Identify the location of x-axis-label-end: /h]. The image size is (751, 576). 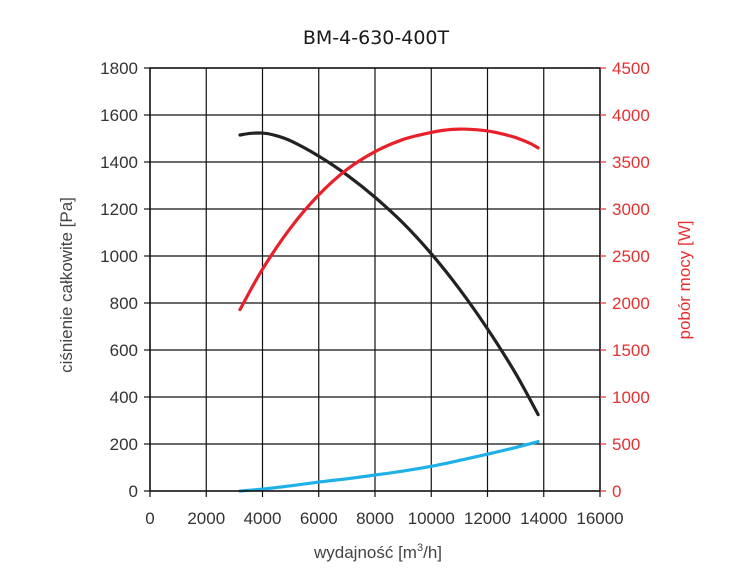
(432, 552).